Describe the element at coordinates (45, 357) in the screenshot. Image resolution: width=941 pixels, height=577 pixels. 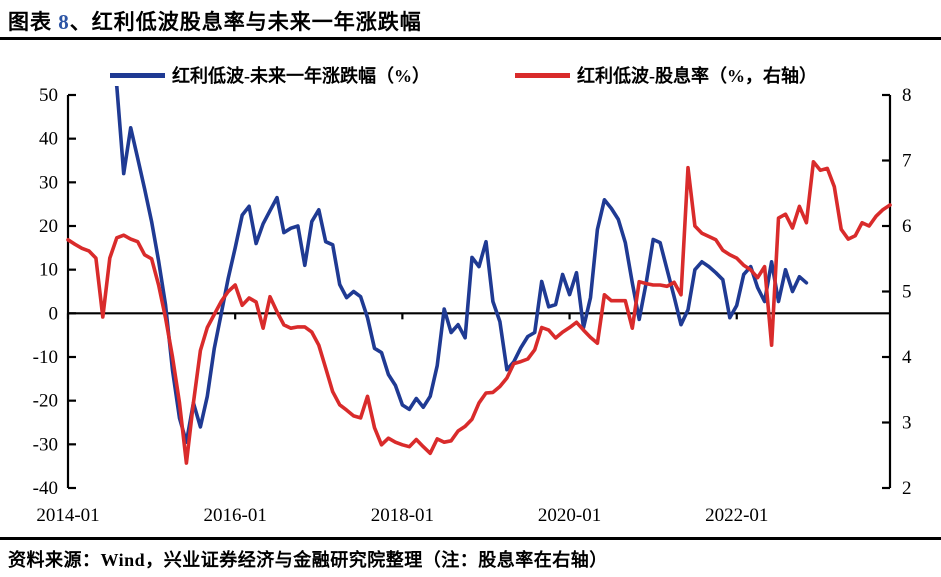
I see `y-axis-left-label: -10` at that location.